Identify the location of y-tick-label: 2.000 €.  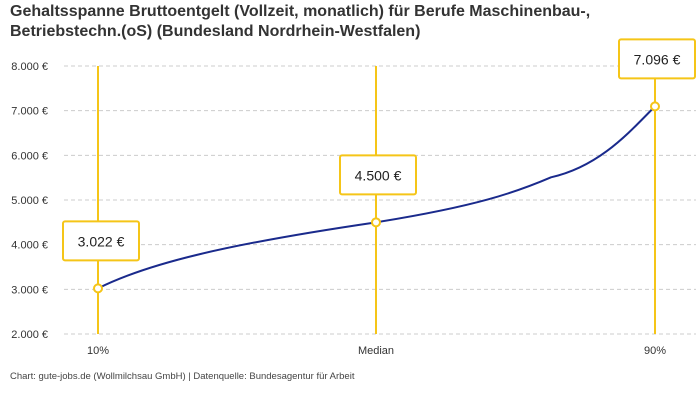
(29, 335).